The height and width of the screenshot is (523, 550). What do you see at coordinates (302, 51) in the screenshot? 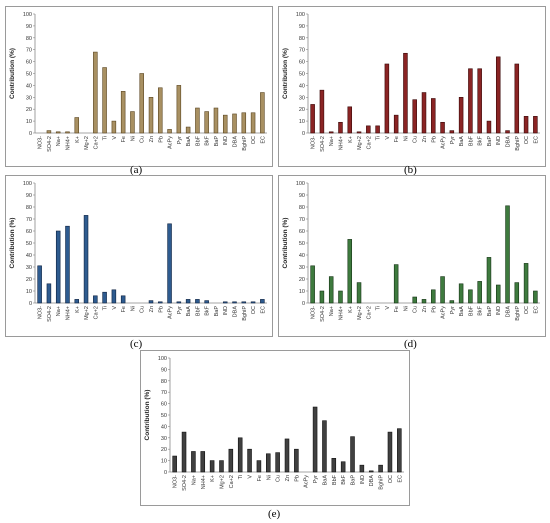
I see `y-tick-label: 70` at bounding box center [302, 51].